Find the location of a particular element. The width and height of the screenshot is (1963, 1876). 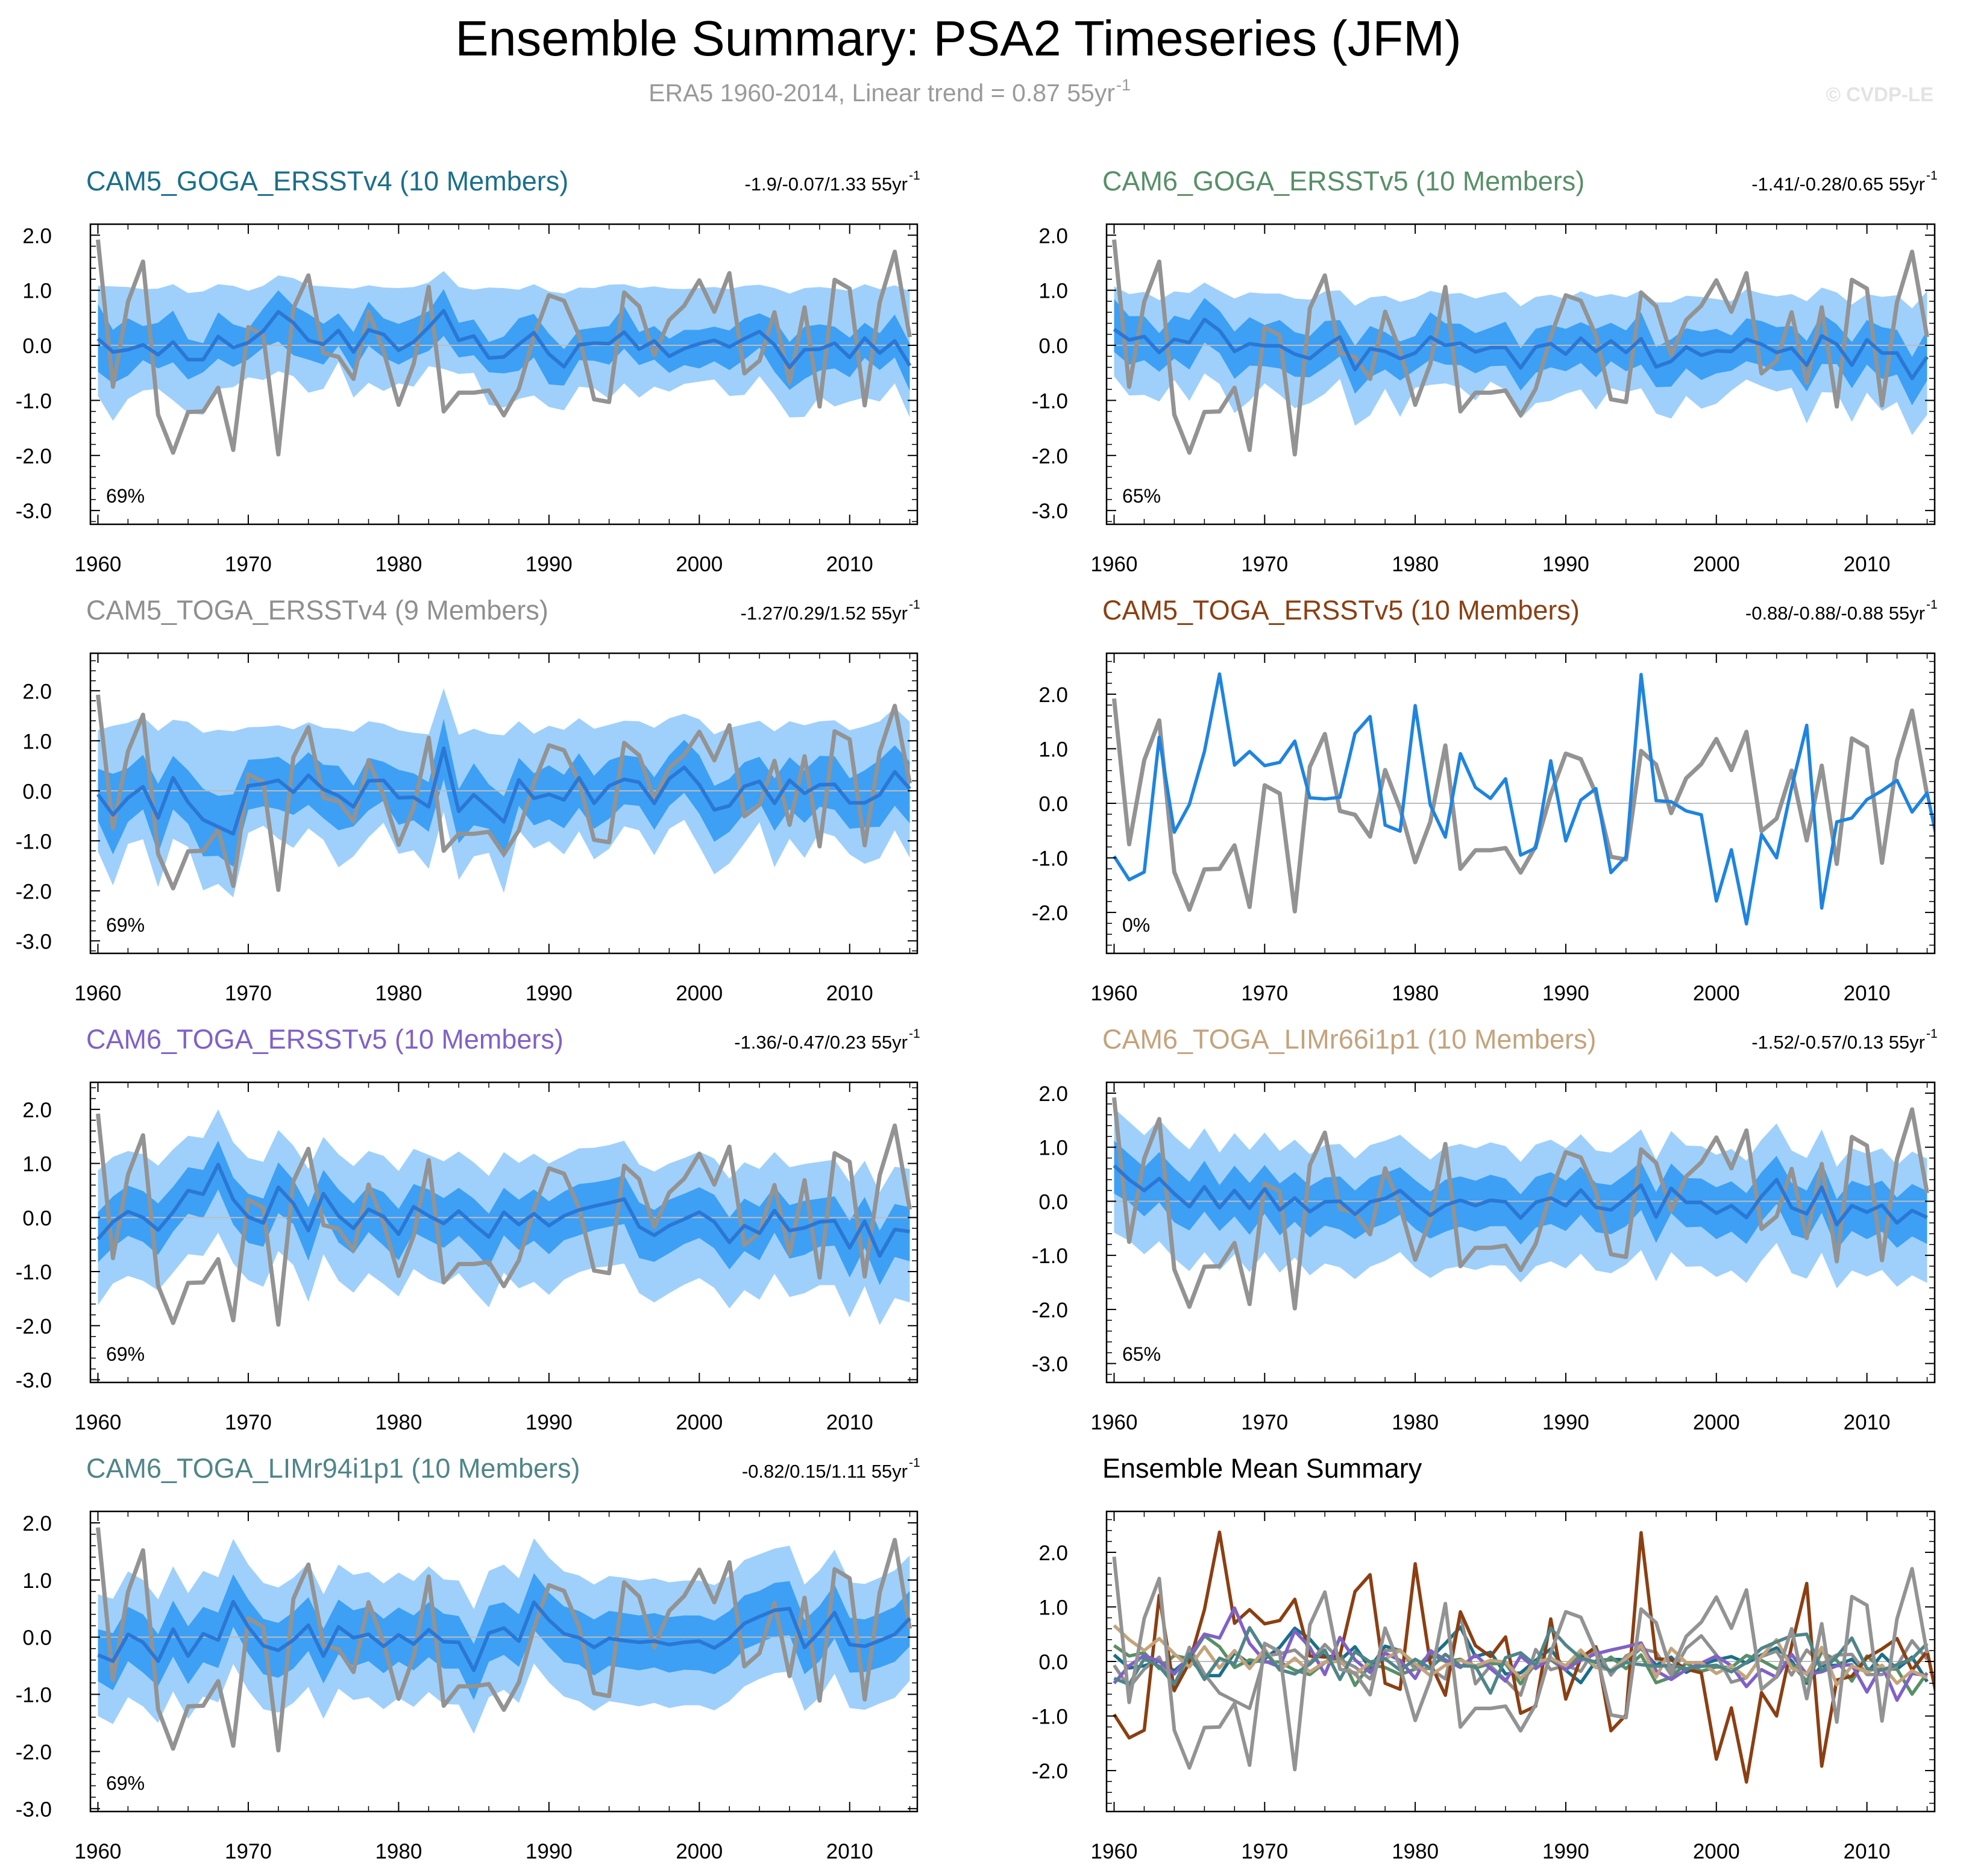

trend-label: -1.27/0.29/1.52 55yr is located at coordinates (824, 613).